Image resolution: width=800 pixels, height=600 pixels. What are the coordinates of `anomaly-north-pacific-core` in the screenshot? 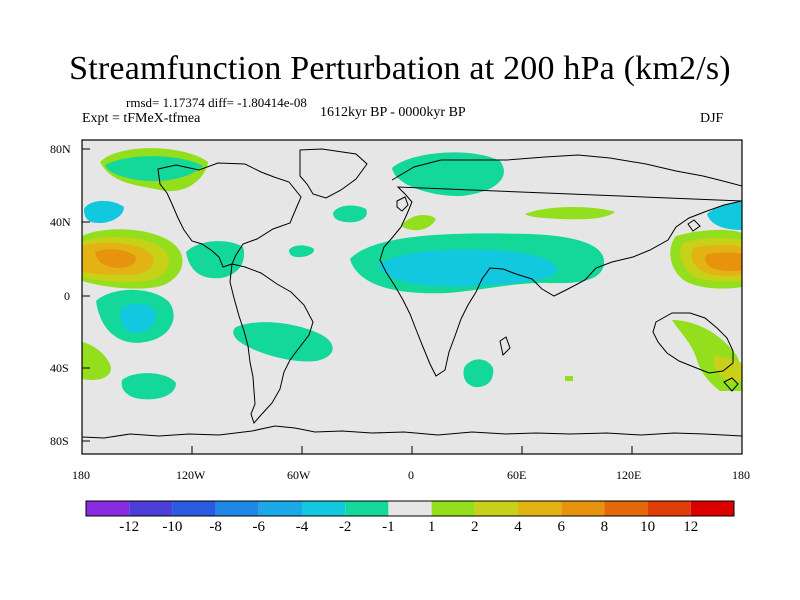 It's located at (154, 169).